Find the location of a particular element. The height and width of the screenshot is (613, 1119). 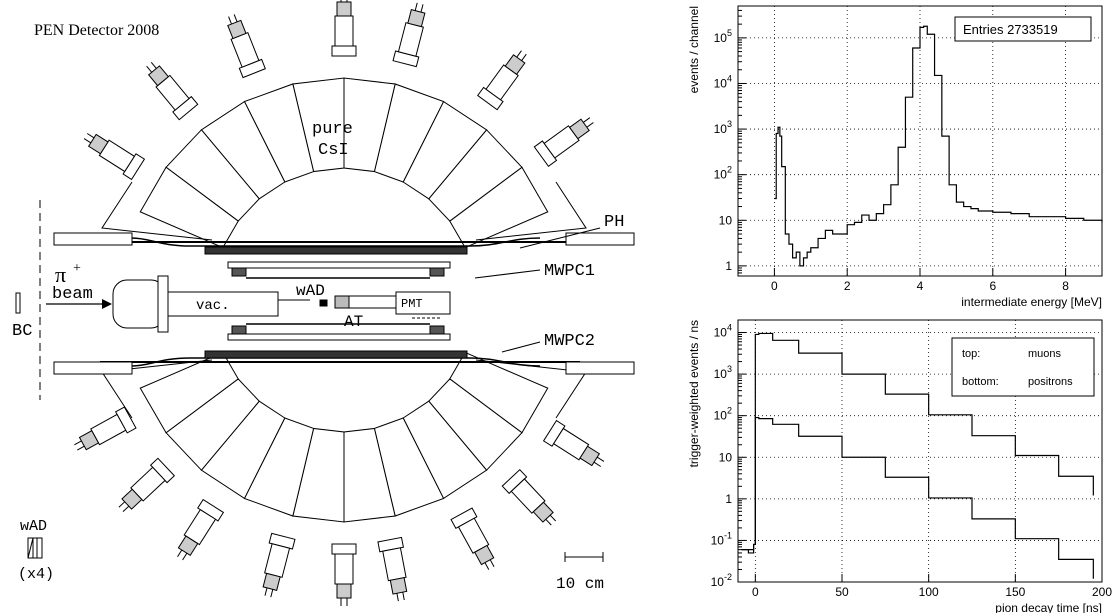

positrons-series-line is located at coordinates (917, 497).